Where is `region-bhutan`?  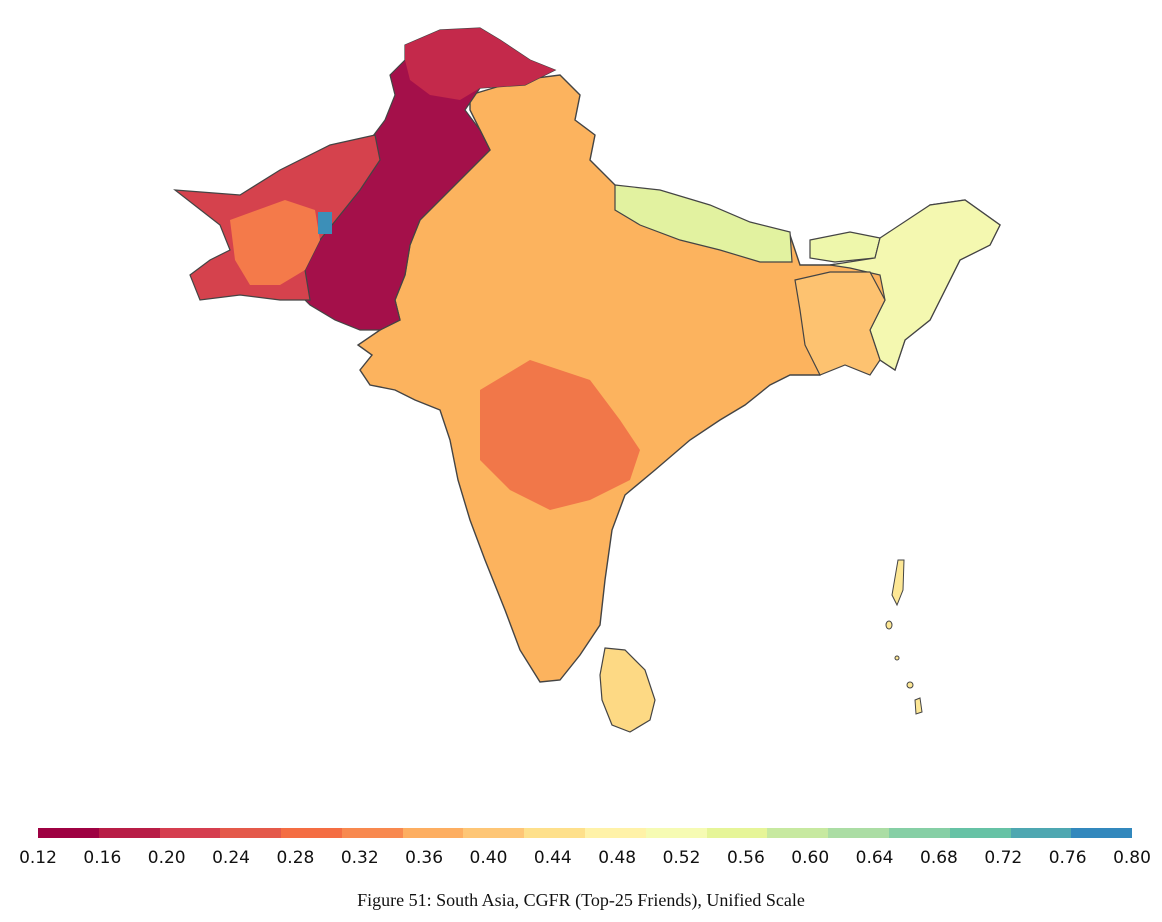
region-bhutan is located at coordinates (845, 247).